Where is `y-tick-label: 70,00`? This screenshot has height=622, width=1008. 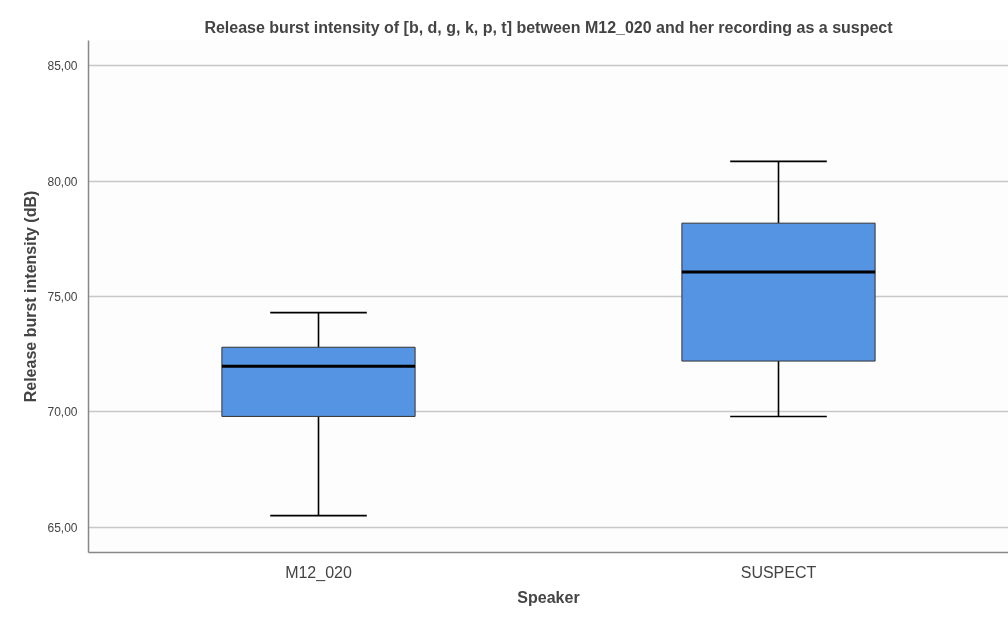 y-tick-label: 70,00 is located at coordinates (62, 412).